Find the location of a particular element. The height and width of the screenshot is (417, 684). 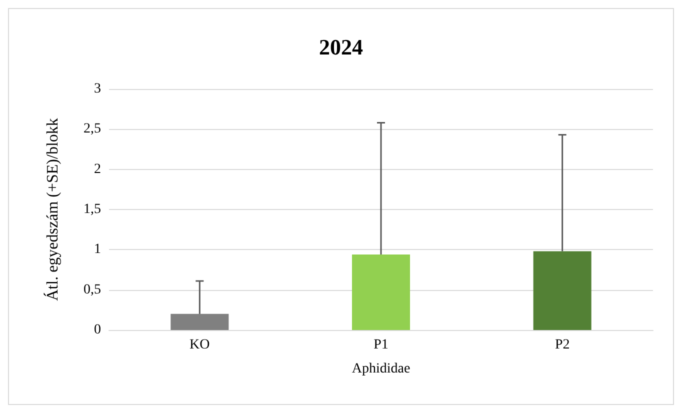

x-tick-label: KO is located at coordinates (200, 345).